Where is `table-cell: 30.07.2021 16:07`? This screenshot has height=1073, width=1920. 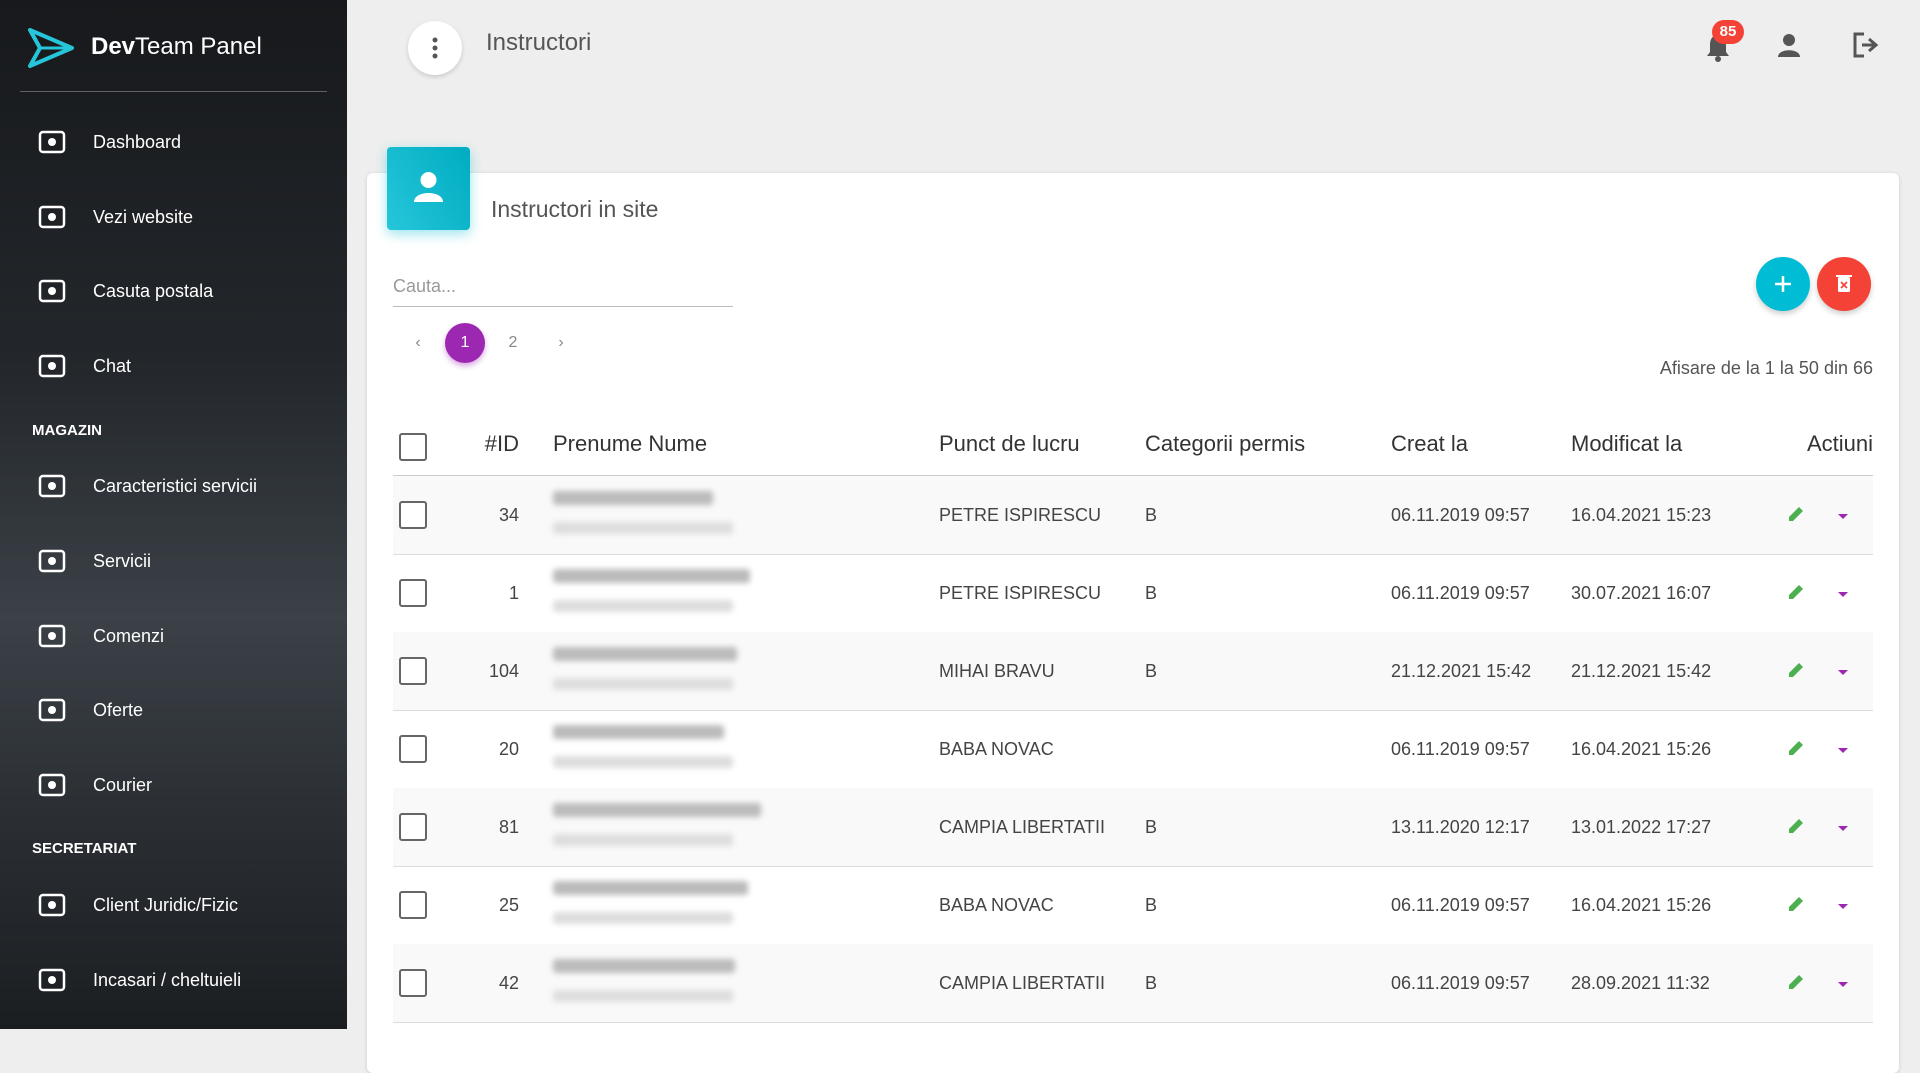 table-cell: 30.07.2021 16:07 is located at coordinates (1641, 593).